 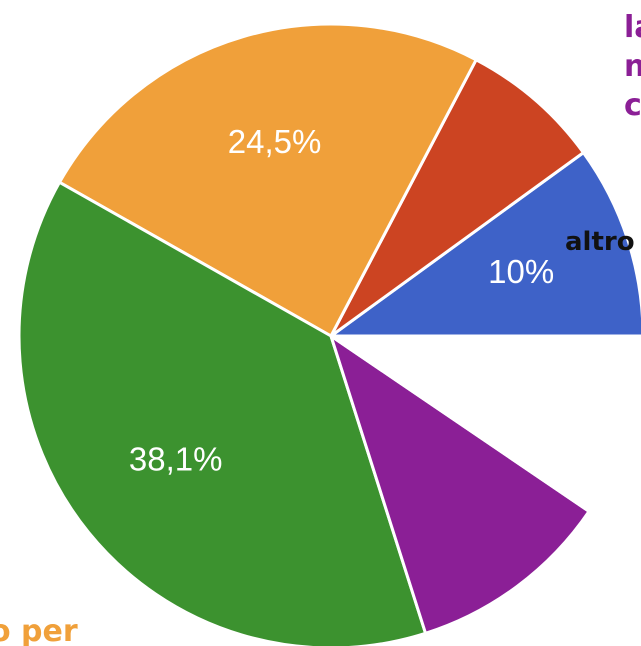 What do you see at coordinates (521, 271) in the screenshot?
I see `pie-slice-0-value-label: 10%` at bounding box center [521, 271].